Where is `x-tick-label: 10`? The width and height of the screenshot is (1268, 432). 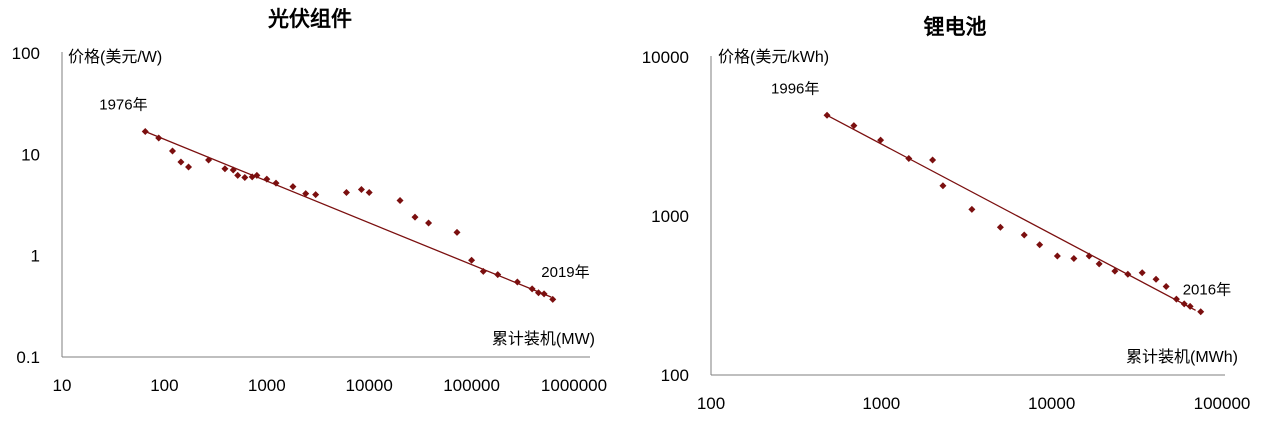 x-tick-label: 10 is located at coordinates (62, 385).